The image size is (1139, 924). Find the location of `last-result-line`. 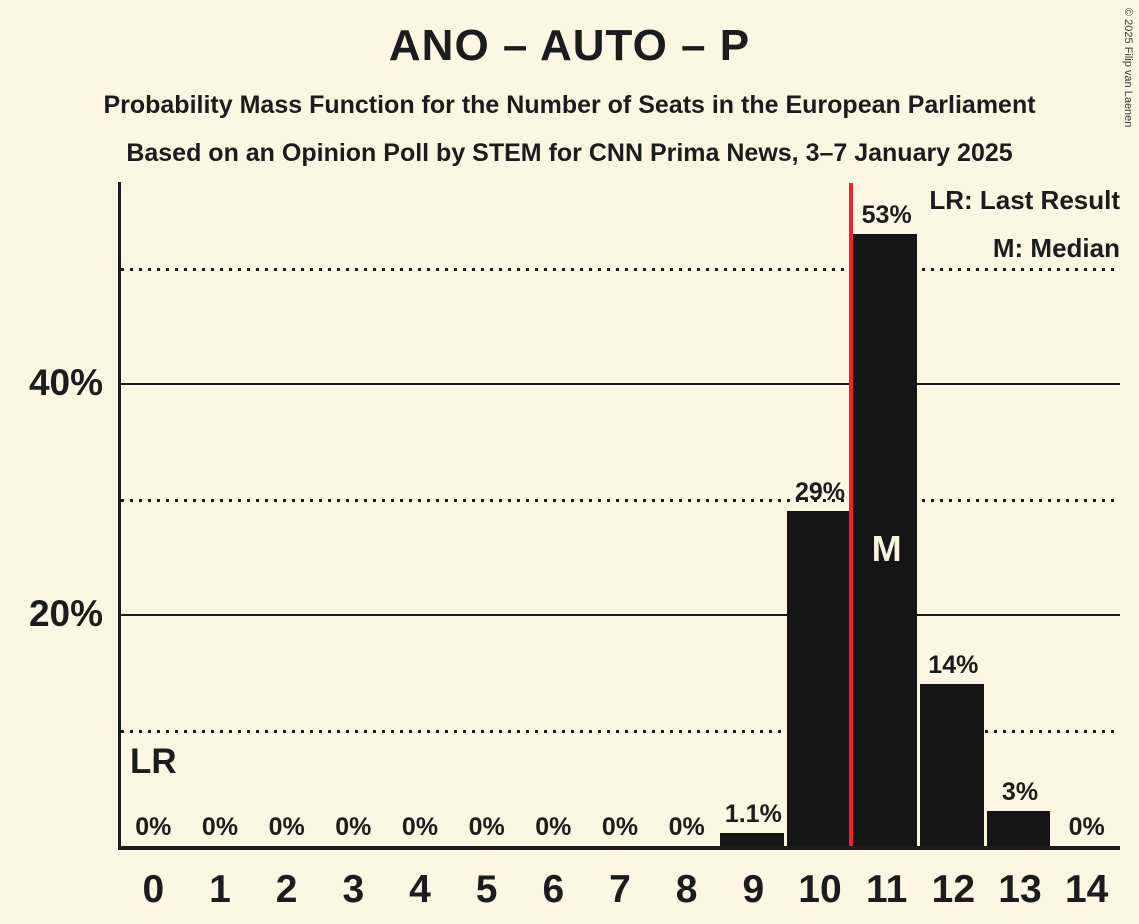

last-result-line is located at coordinates (851, 516).